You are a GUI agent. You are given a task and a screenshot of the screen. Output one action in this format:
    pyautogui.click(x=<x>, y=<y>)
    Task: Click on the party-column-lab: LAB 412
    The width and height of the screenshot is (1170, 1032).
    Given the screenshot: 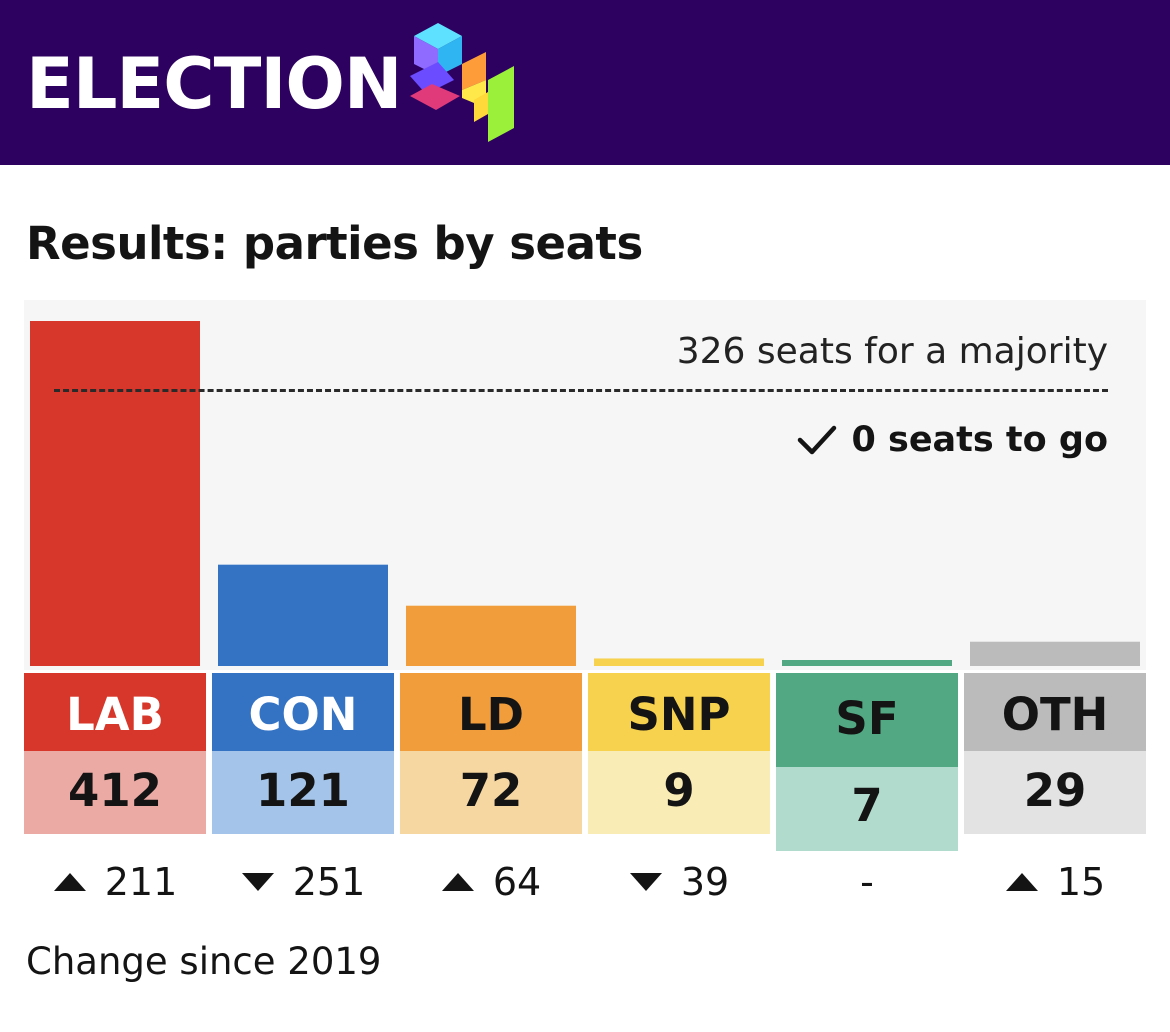 What is the action you would take?
    pyautogui.click(x=115, y=753)
    